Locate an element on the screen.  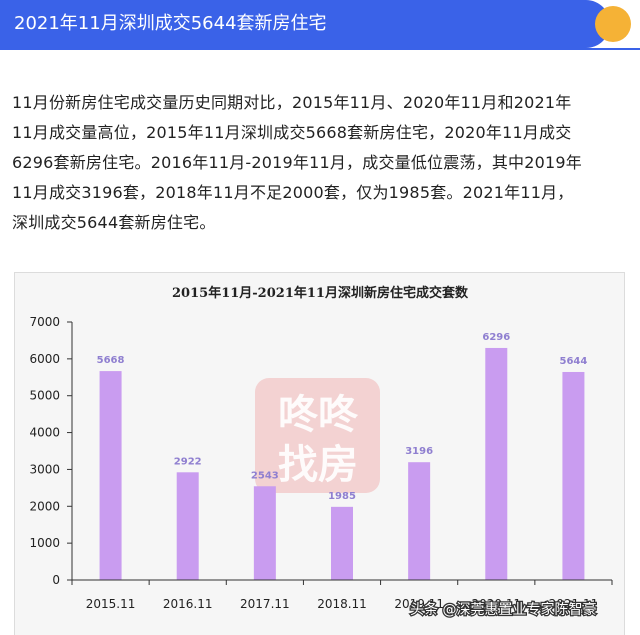
banner-fill is located at coordinates (305, 24).